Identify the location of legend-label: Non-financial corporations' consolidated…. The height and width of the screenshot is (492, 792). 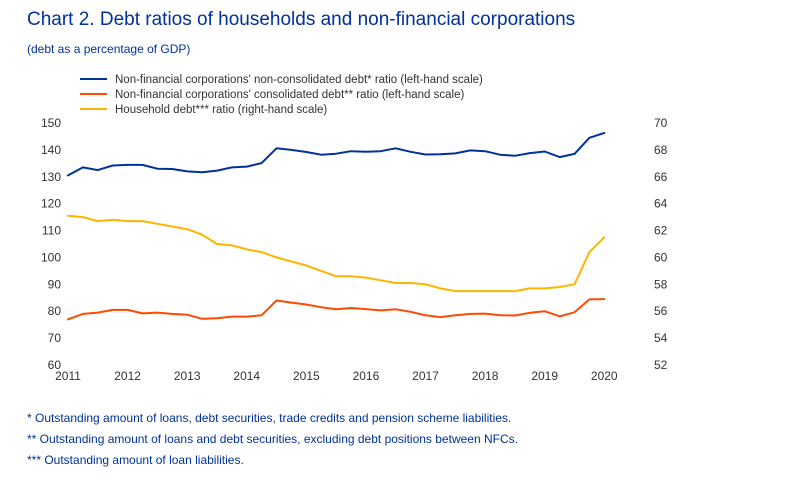
(289, 95).